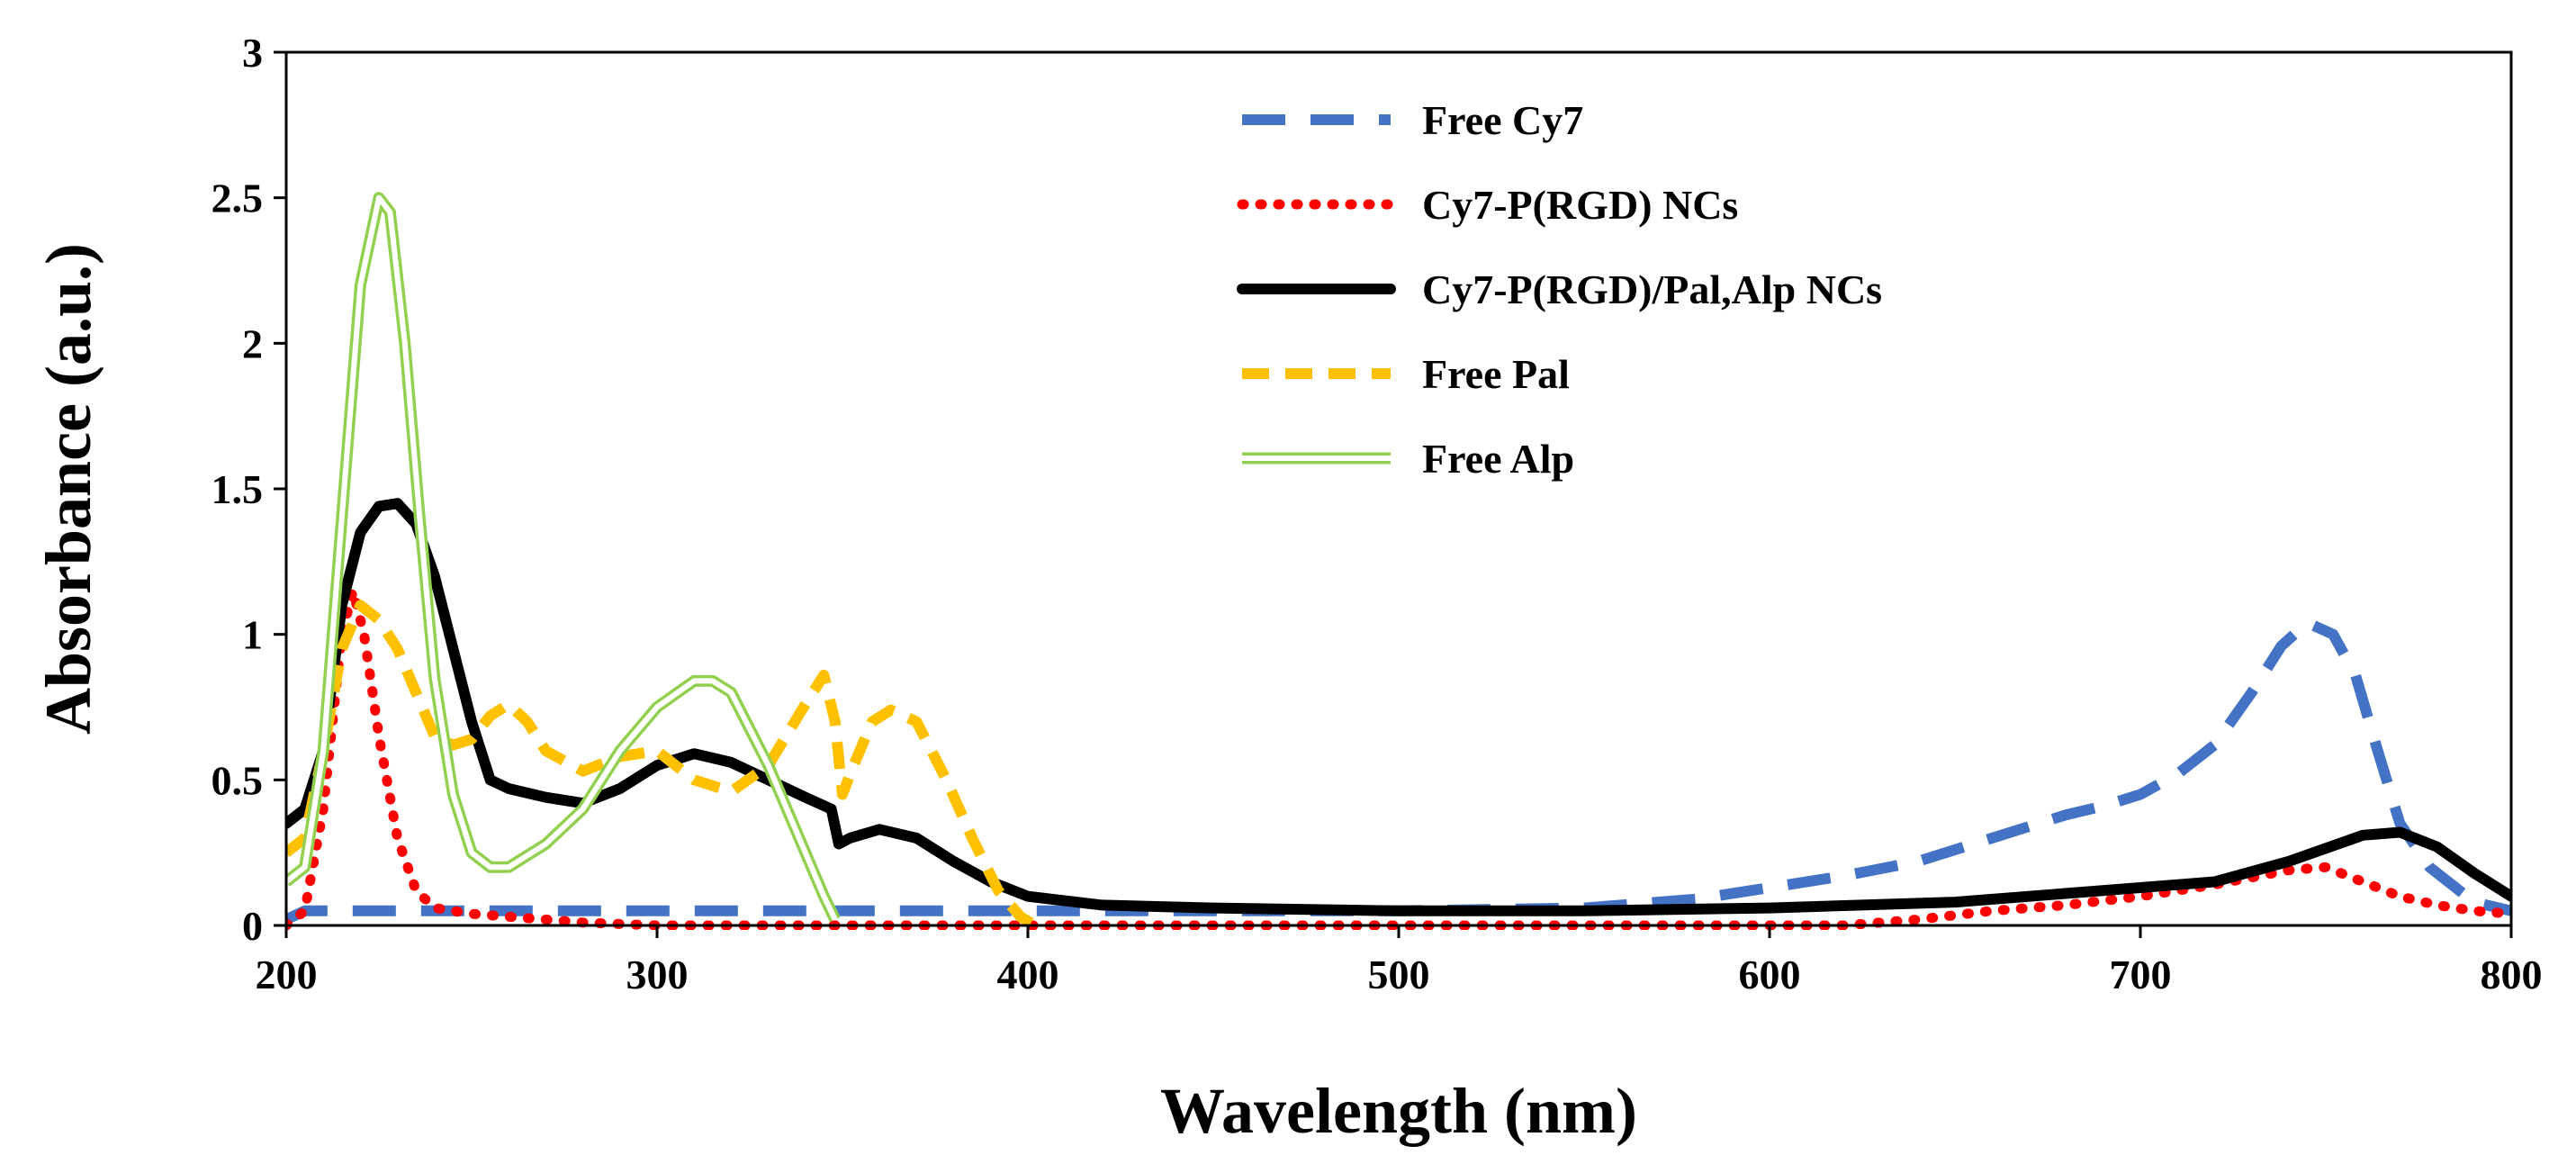 This screenshot has width=2576, height=1173. I want to click on y-tick-label: 0.5, so click(238, 780).